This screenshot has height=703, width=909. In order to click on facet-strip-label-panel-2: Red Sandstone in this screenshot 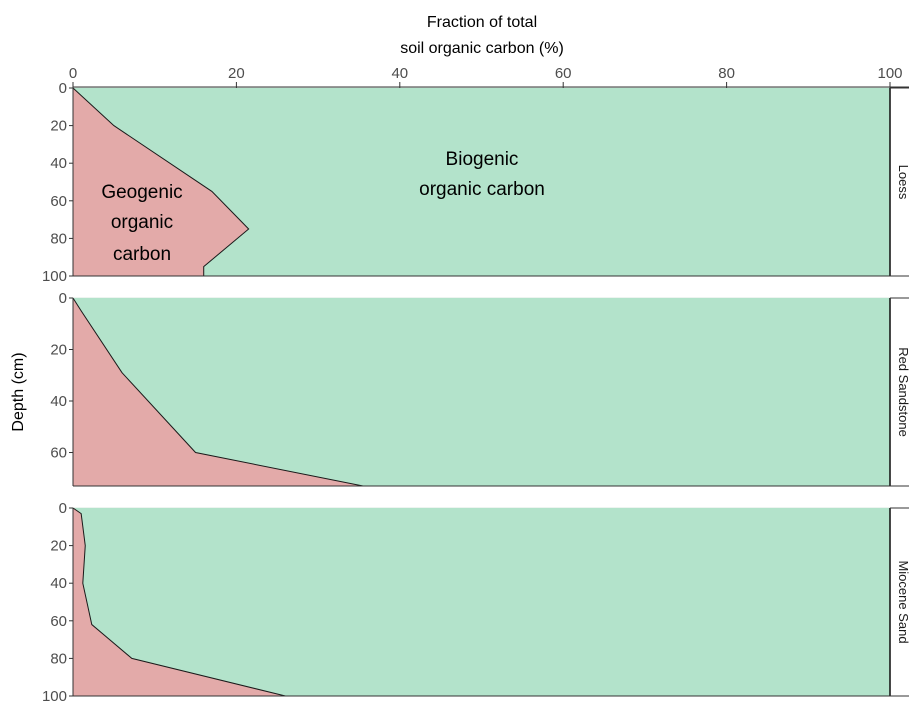, I will do `click(902, 392)`.